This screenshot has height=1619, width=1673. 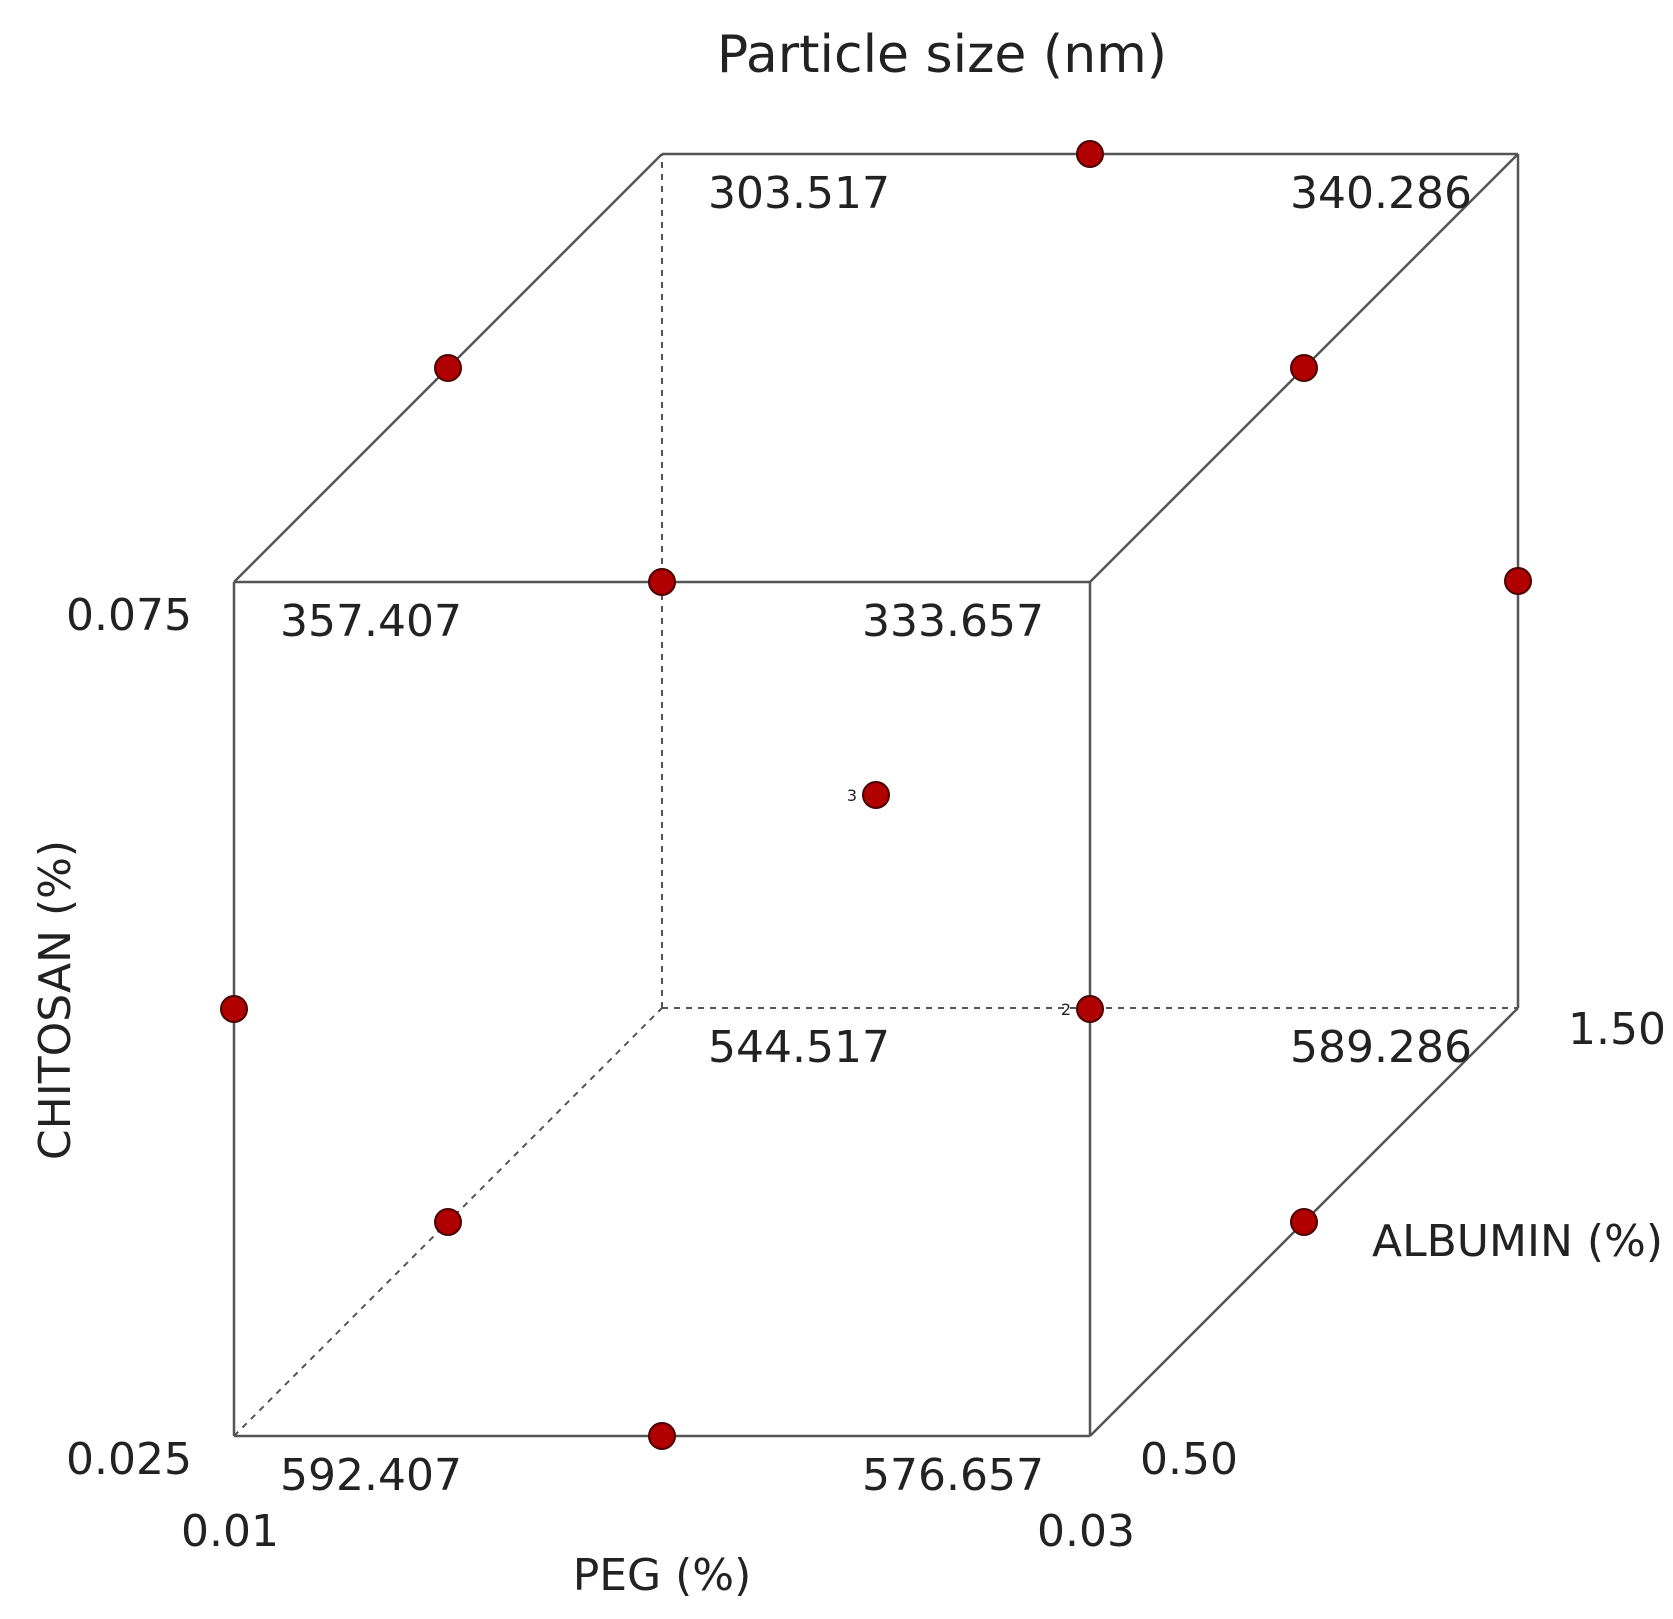 I want to click on z-axis-label: ALBUMIN (%), so click(x=1517, y=1241).